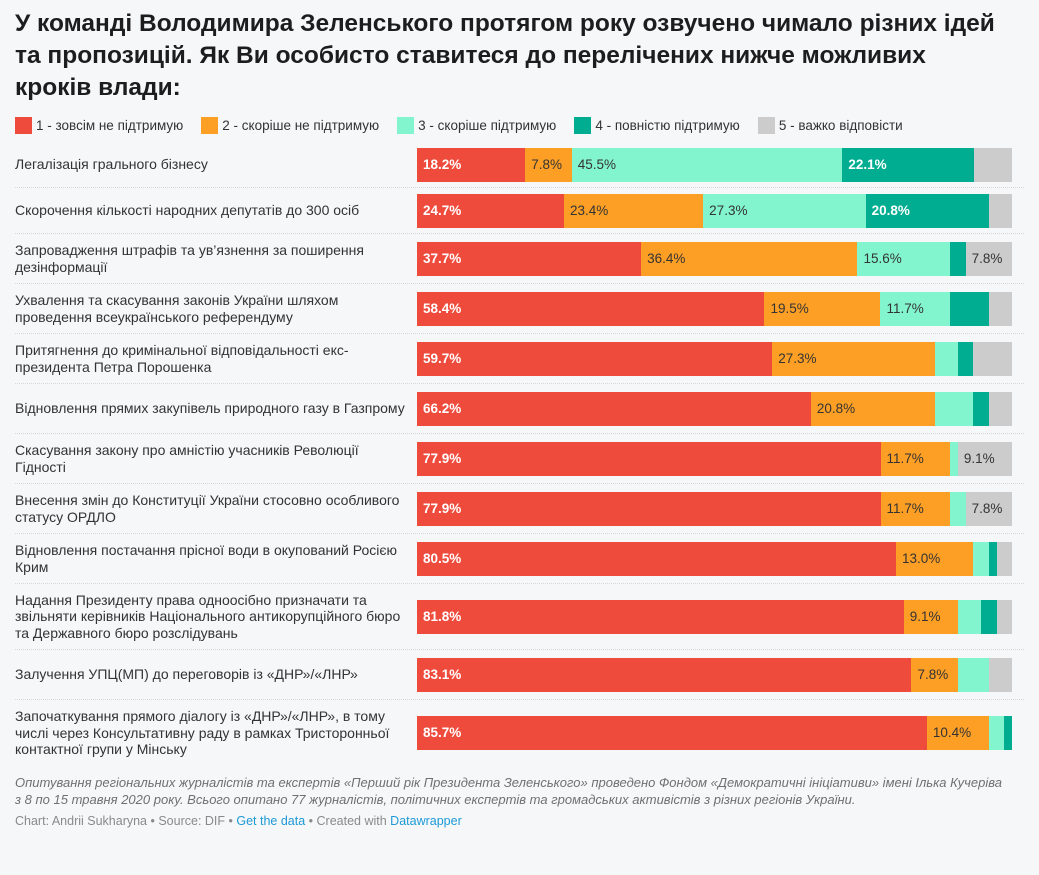 The width and height of the screenshot is (1039, 875). Describe the element at coordinates (840, 125) in the screenshot. I see `legend-label: 5 - важко відповісти` at that location.